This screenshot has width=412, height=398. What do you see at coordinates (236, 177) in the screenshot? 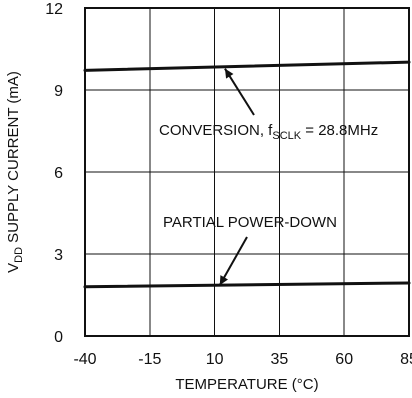
I see `arrow-layer` at bounding box center [236, 177].